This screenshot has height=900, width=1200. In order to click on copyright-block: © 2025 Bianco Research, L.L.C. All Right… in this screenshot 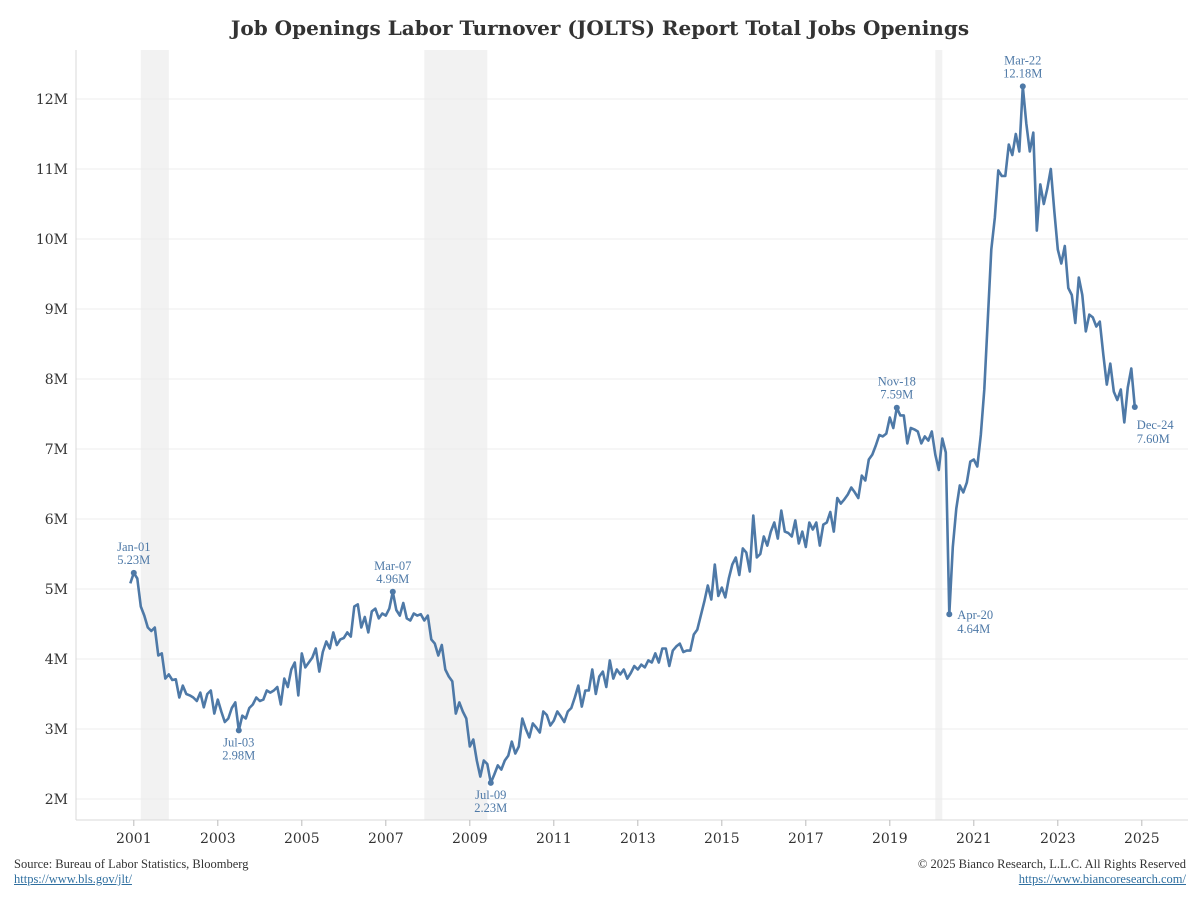, I will do `click(1052, 872)`.